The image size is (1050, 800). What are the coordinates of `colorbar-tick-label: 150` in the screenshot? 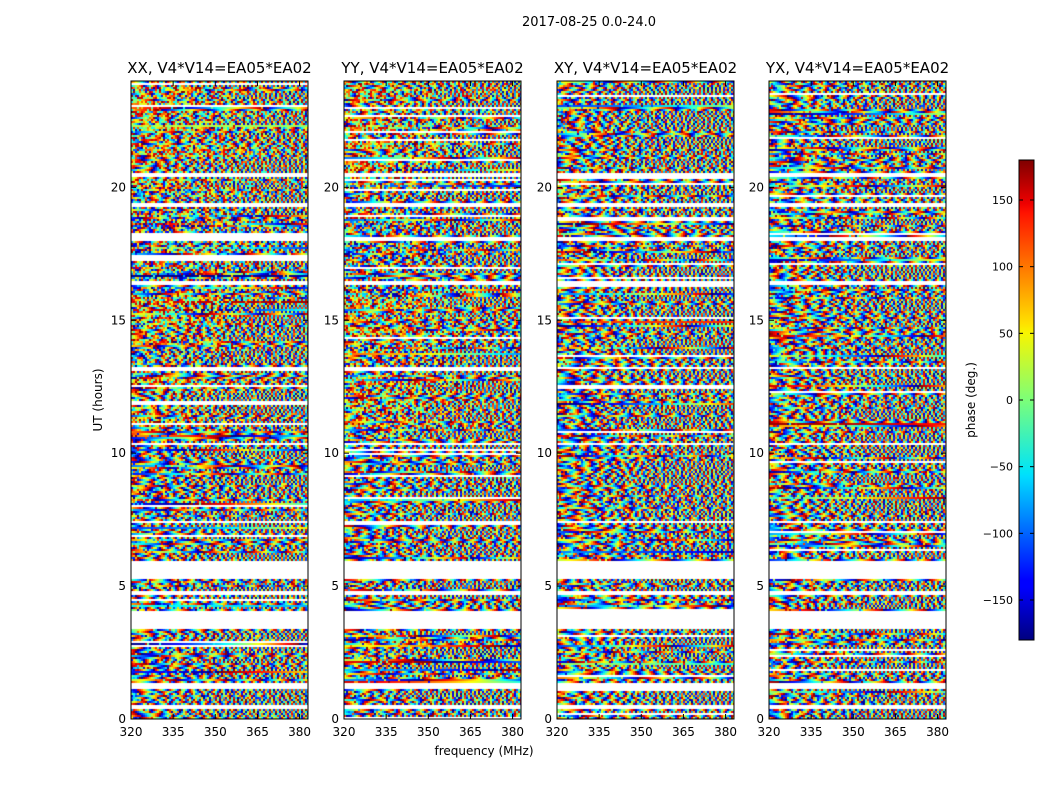 It's located at (1002, 200).